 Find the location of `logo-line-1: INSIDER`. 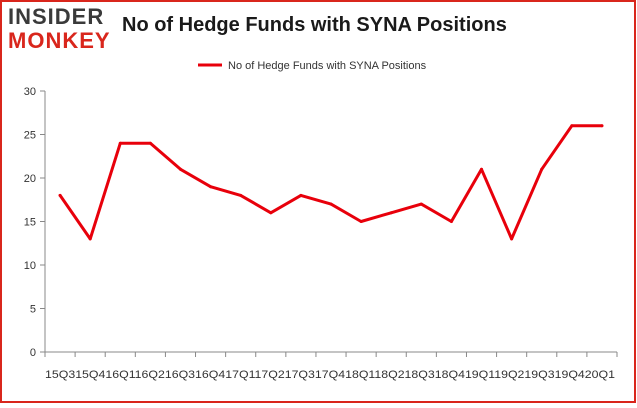

logo-line-1: INSIDER is located at coordinates (56, 16).